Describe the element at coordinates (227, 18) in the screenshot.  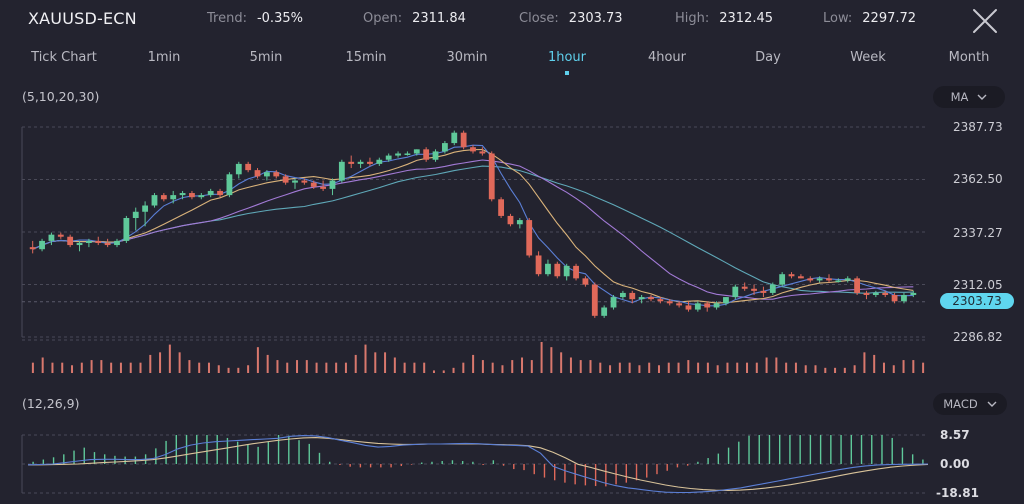
I see `stat-label: Trend:` at that location.